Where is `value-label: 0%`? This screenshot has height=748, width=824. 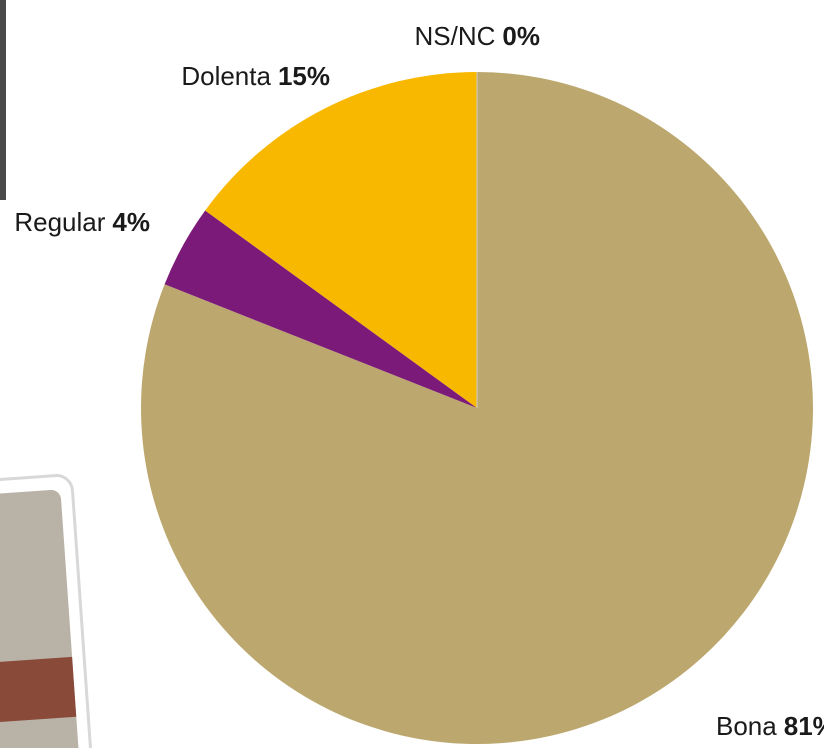
value-label: 0% is located at coordinates (521, 36).